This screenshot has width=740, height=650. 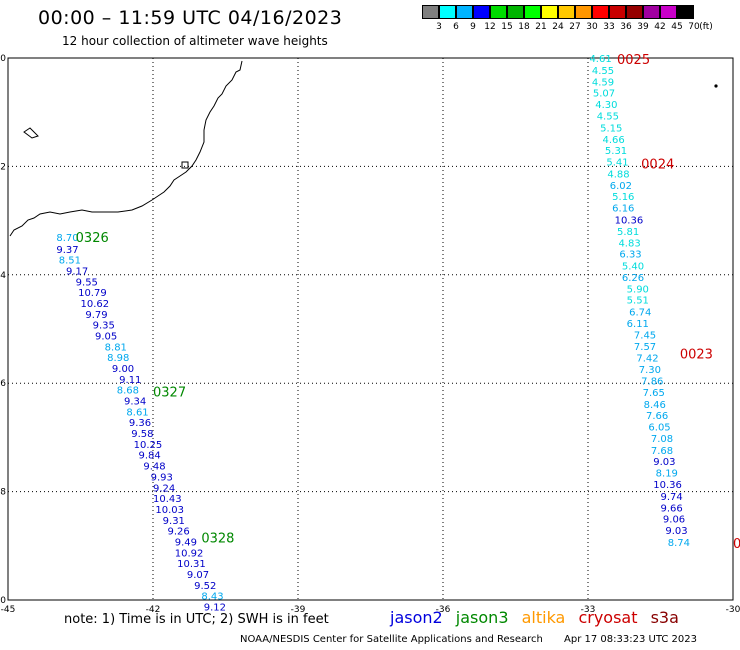 What do you see at coordinates (3, 384) in the screenshot?
I see `y-tick-label: -26` at bounding box center [3, 384].